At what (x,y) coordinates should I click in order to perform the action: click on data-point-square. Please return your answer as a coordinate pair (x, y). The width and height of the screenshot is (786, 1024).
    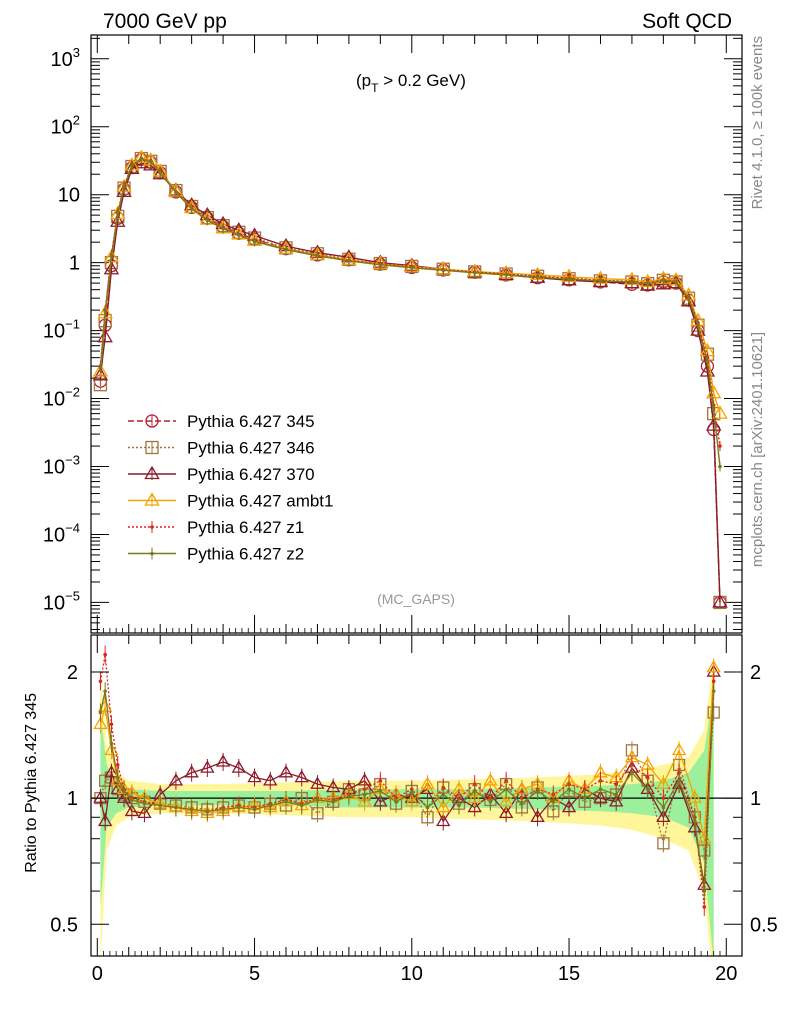
    Looking at the image, I should click on (152, 447).